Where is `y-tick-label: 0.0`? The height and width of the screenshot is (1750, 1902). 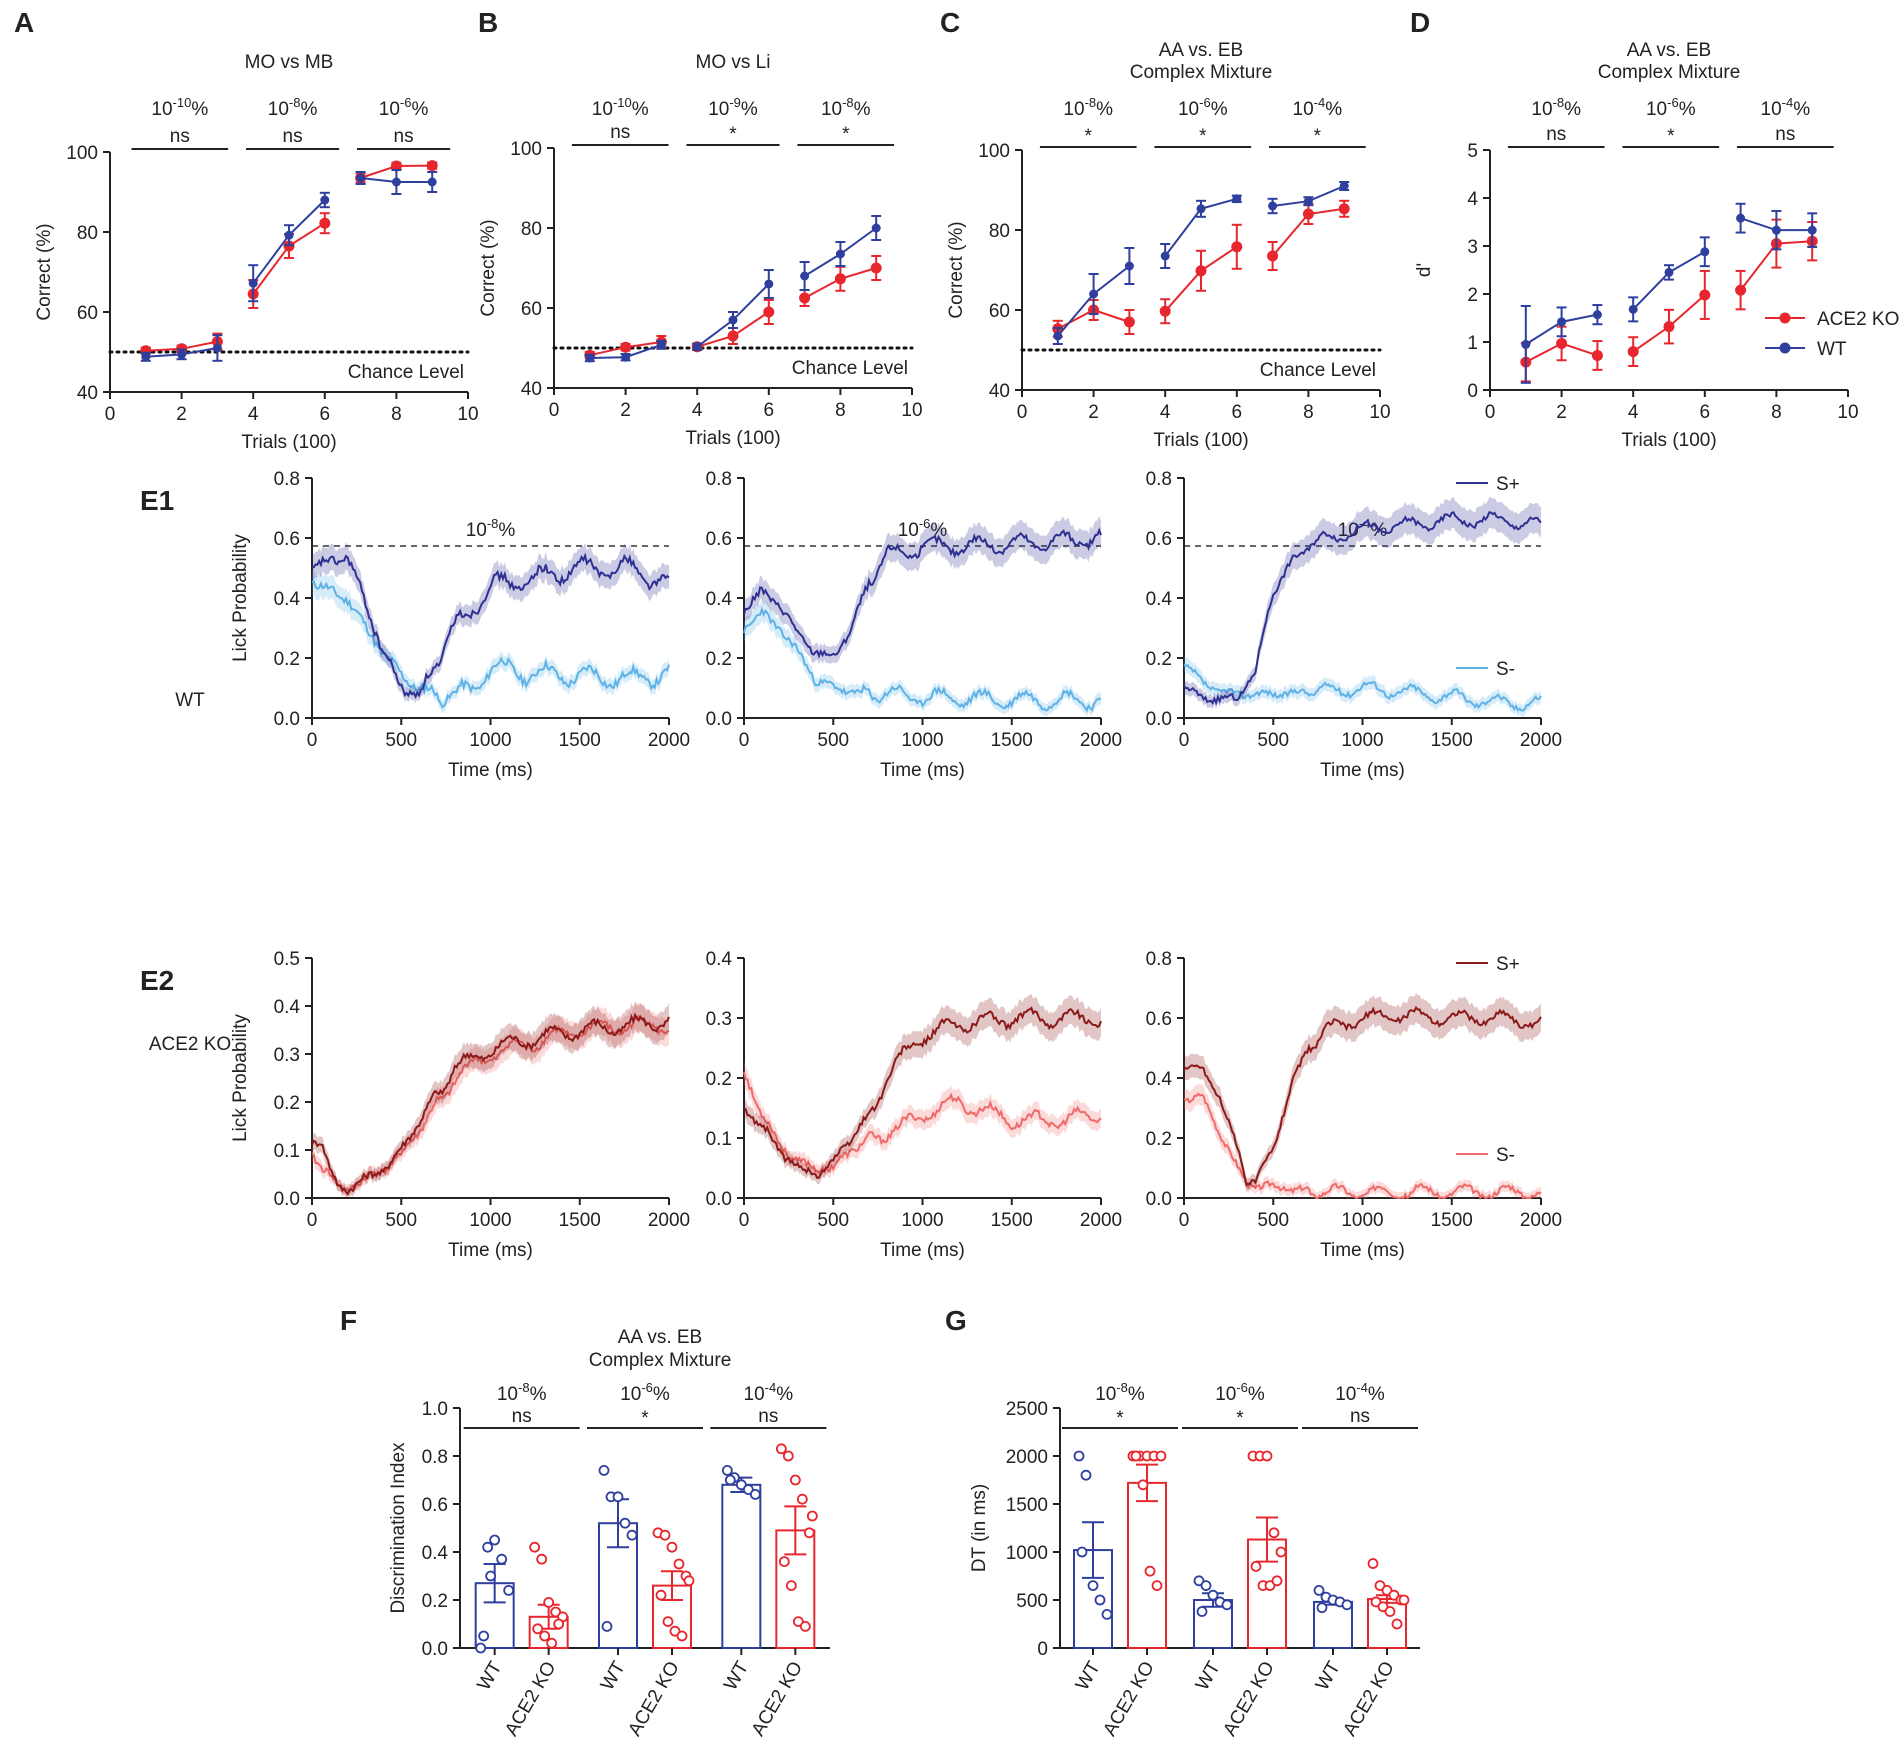
y-tick-label: 0.0 is located at coordinates (287, 1199).